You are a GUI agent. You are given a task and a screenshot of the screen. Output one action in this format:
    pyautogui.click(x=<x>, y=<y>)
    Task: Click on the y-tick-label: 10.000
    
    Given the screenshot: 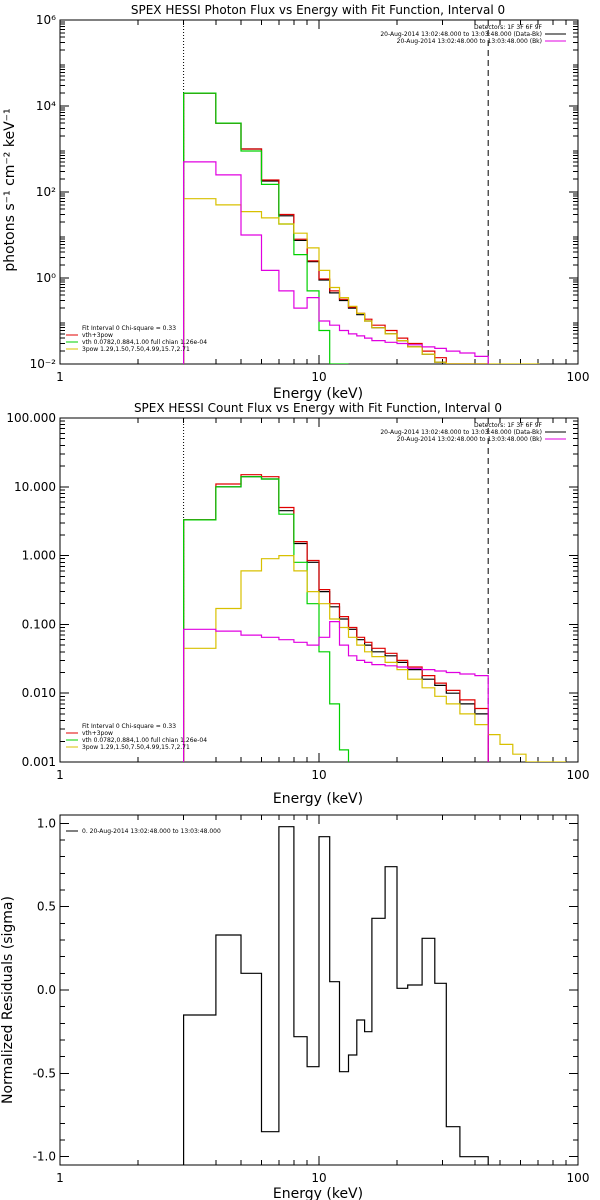 What is the action you would take?
    pyautogui.click(x=35, y=487)
    